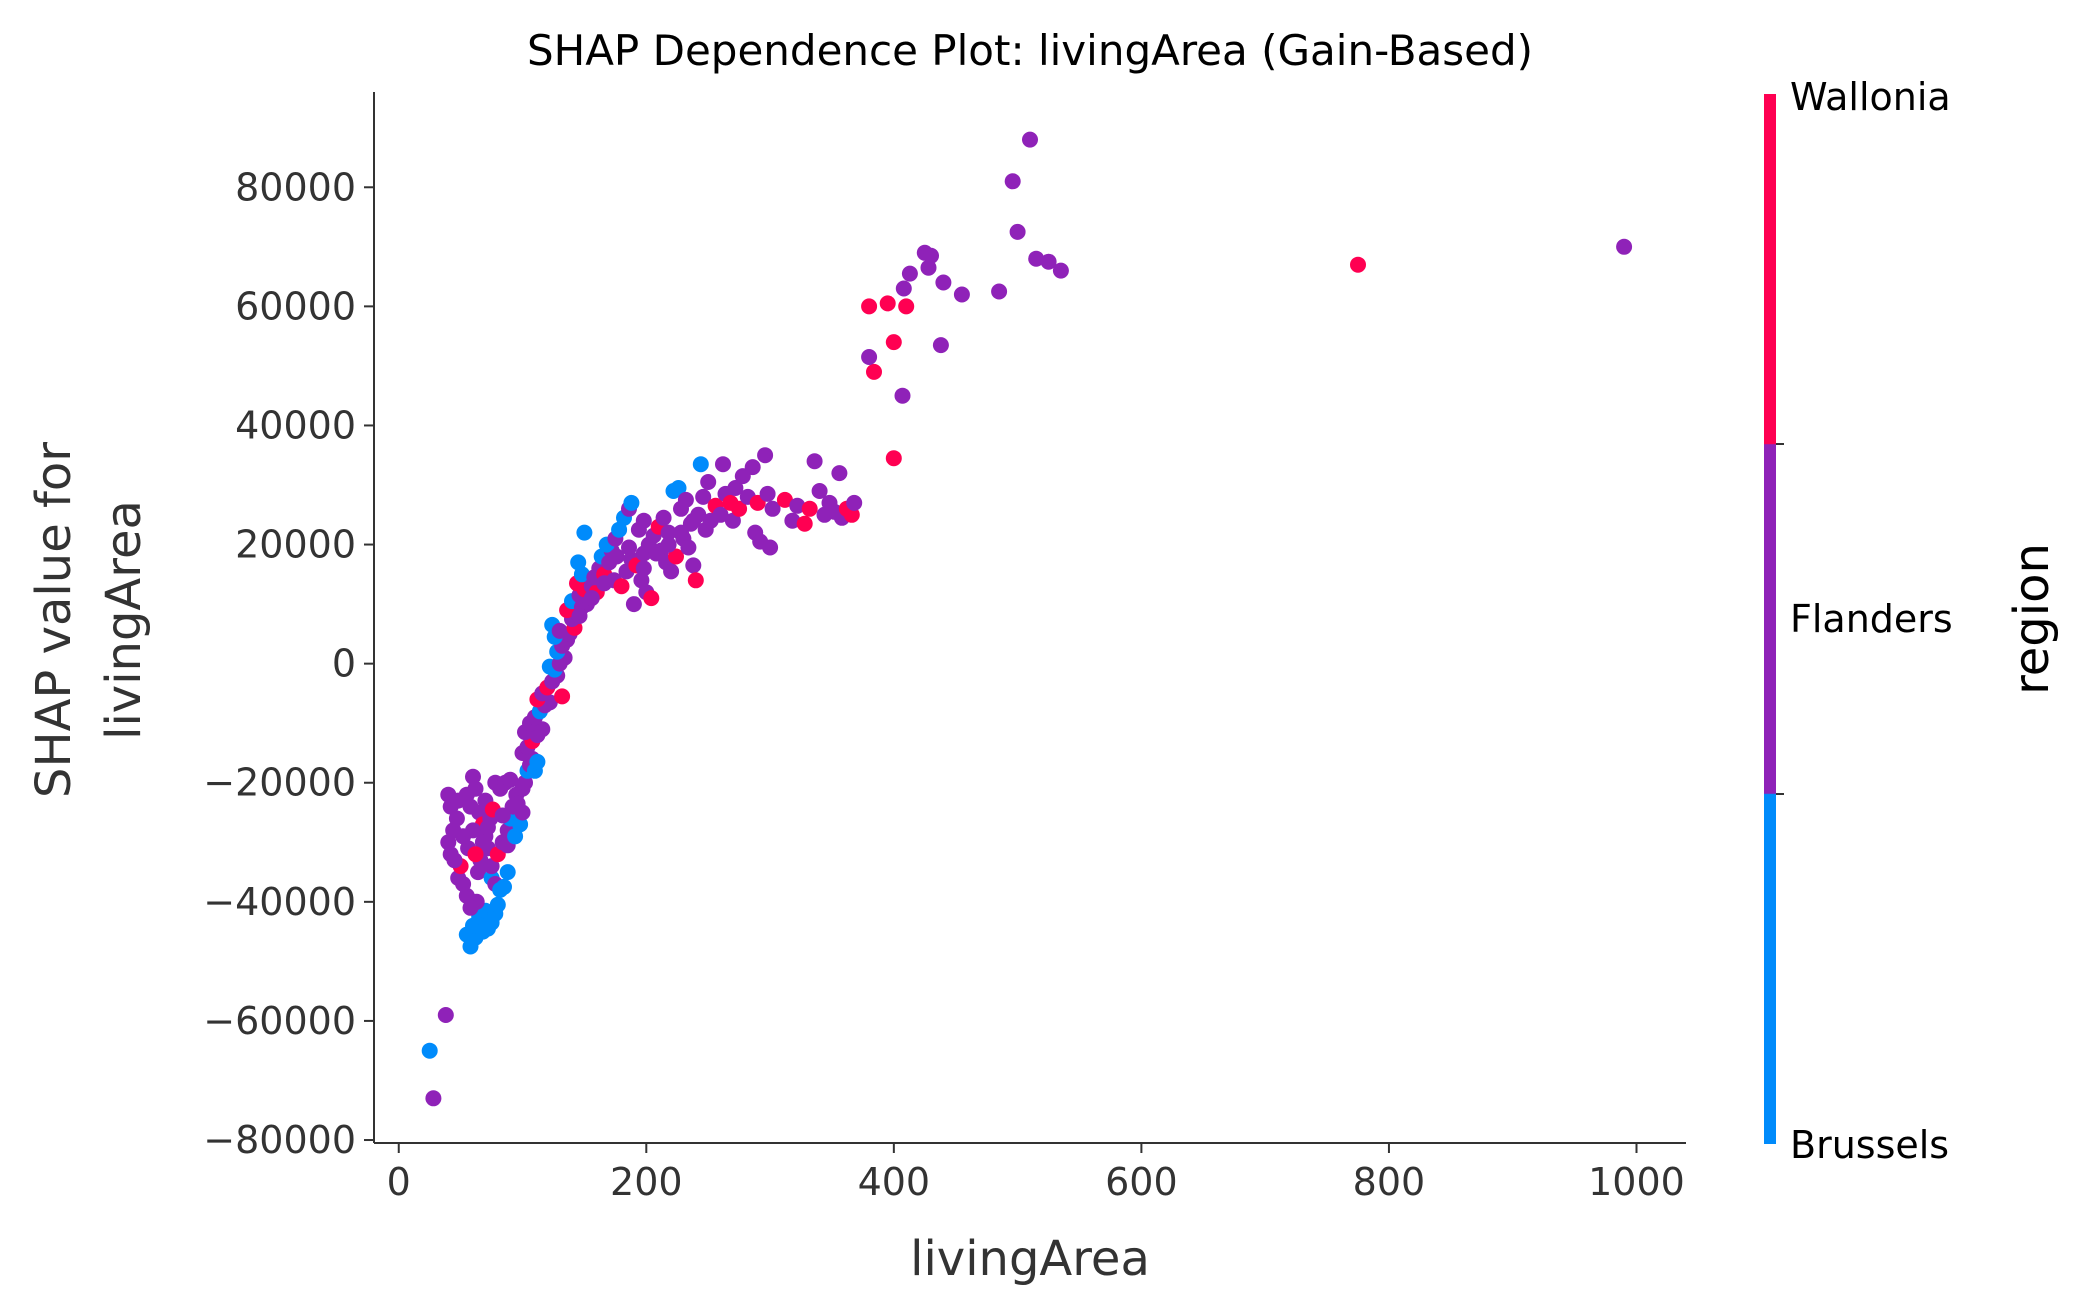 The image size is (2079, 1311). Describe the element at coordinates (54, 620) in the screenshot. I see `y-axis-title-line-1: SHAP value for` at that location.